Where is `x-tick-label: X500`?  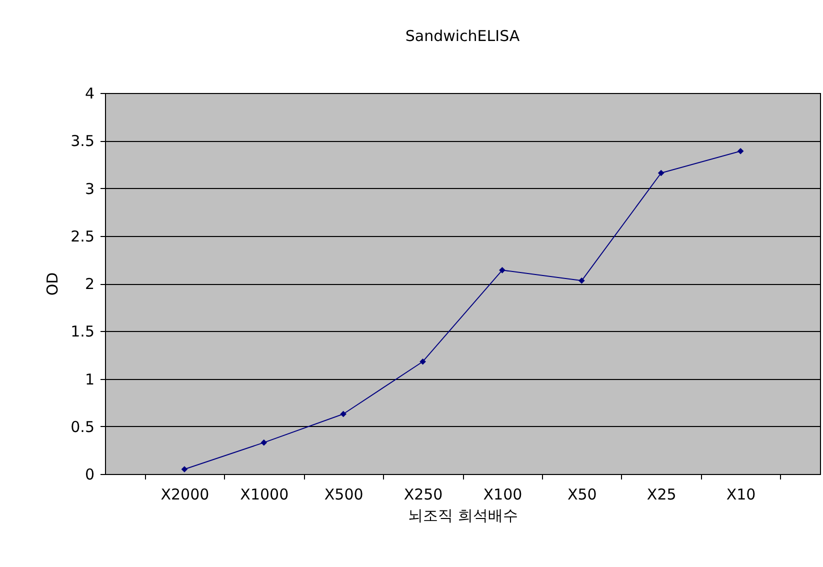 x-tick-label: X500 is located at coordinates (344, 495).